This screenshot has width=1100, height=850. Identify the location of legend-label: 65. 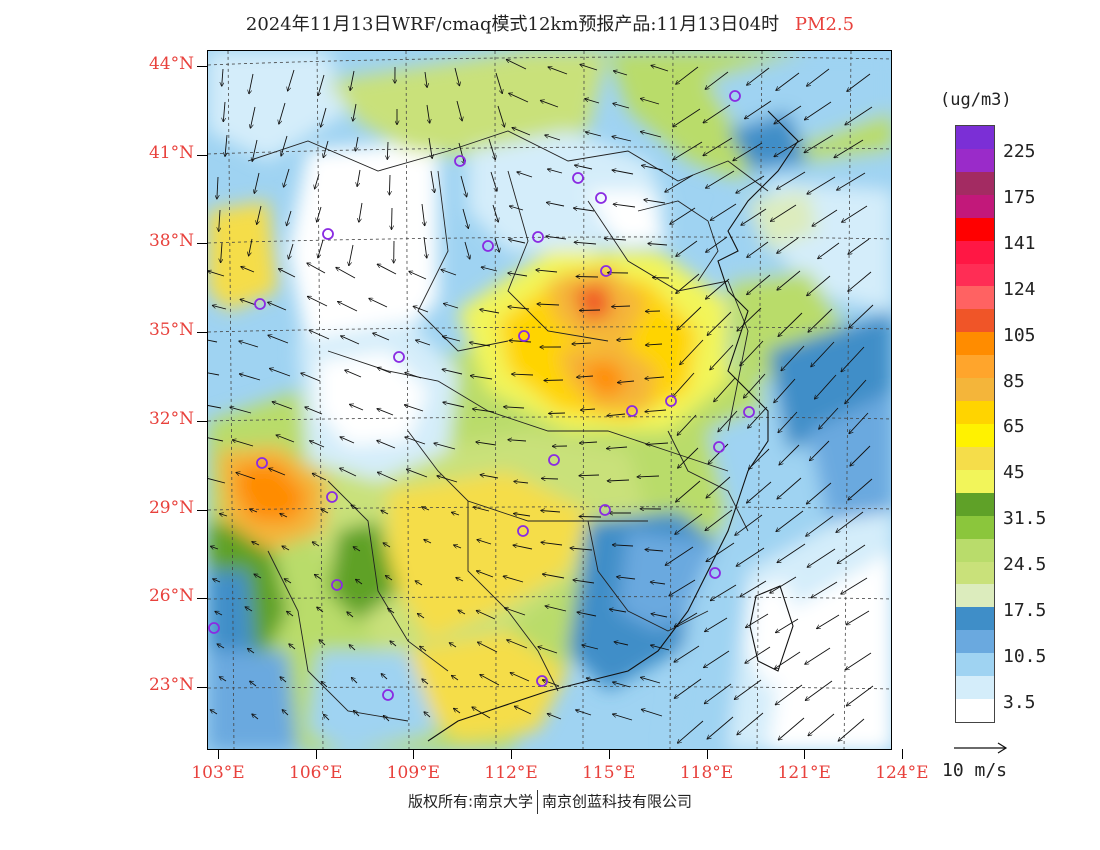
(1014, 427).